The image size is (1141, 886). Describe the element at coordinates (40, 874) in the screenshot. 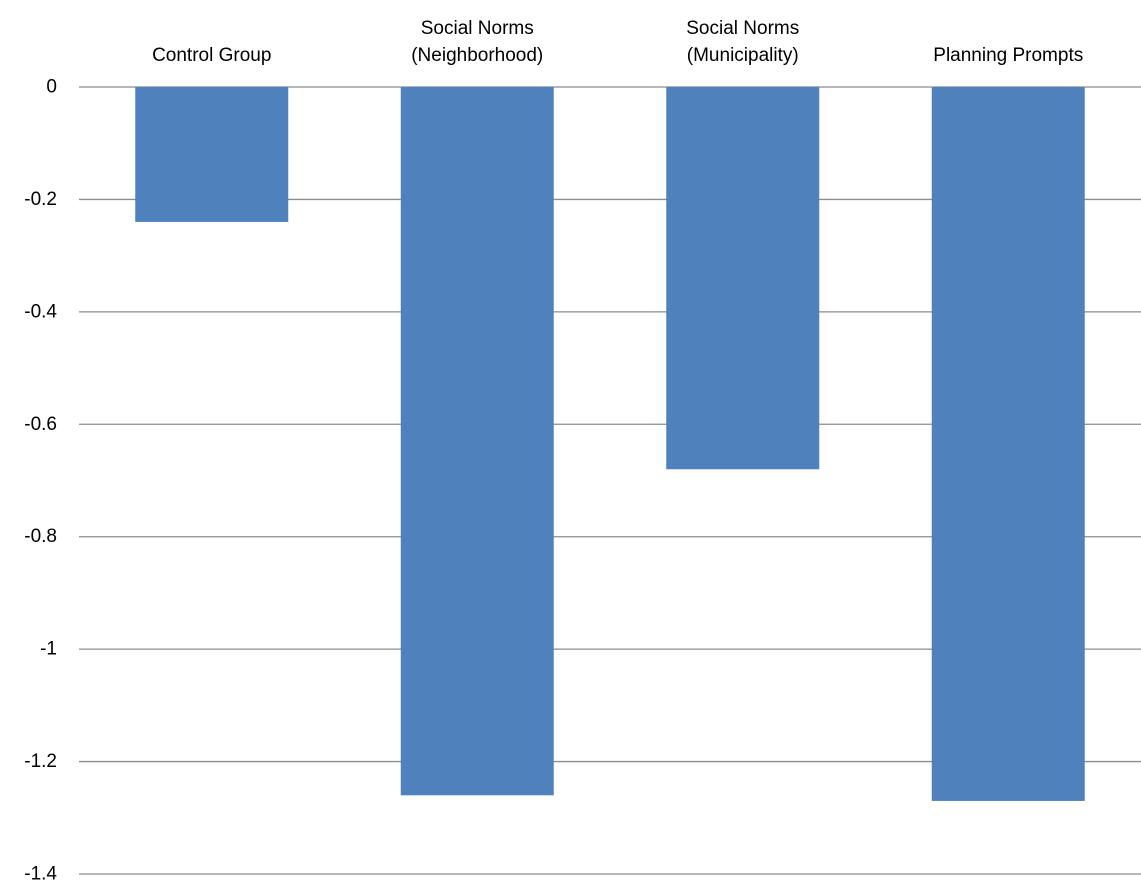

I see `y-tick-label: -1.4` at that location.